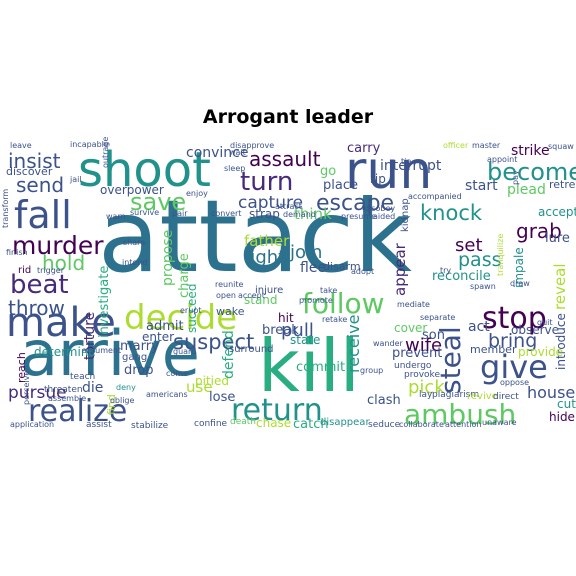  Describe the element at coordinates (132, 190) in the screenshot. I see `word-overpower: overpower` at that location.